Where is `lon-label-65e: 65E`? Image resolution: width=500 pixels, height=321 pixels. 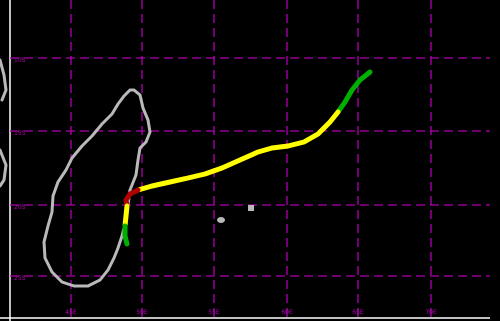
lon-label-65e: 65E is located at coordinates (358, 312).